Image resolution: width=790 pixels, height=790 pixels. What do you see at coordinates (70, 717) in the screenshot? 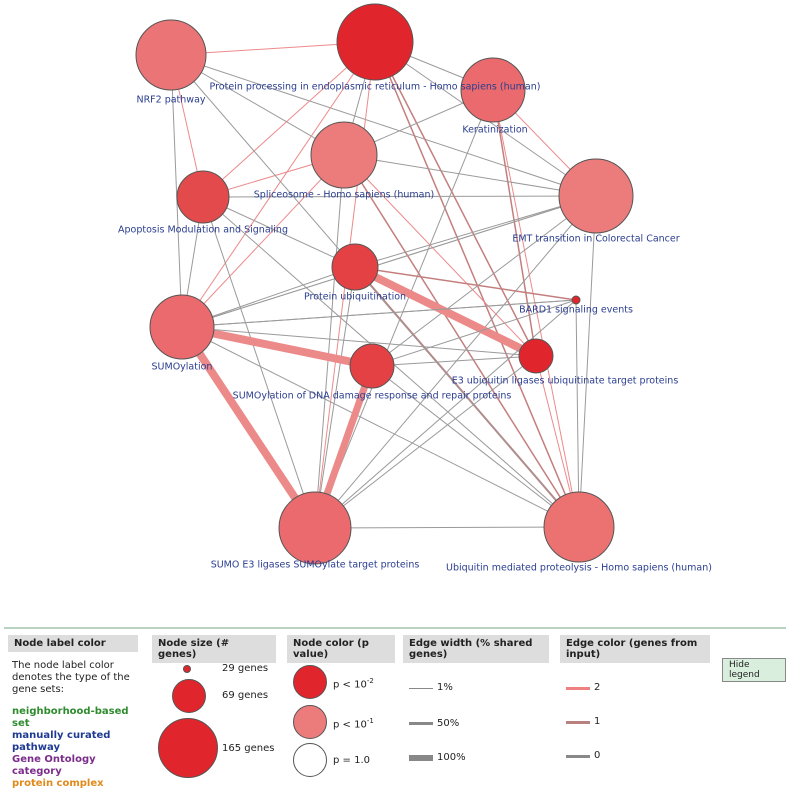
I see `type-label: neighborhood-based set` at bounding box center [70, 717].